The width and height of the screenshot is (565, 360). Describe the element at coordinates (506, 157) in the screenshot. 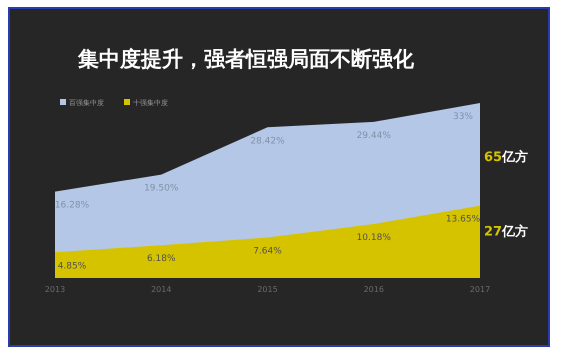

I see `annotation: 65亿方` at that location.